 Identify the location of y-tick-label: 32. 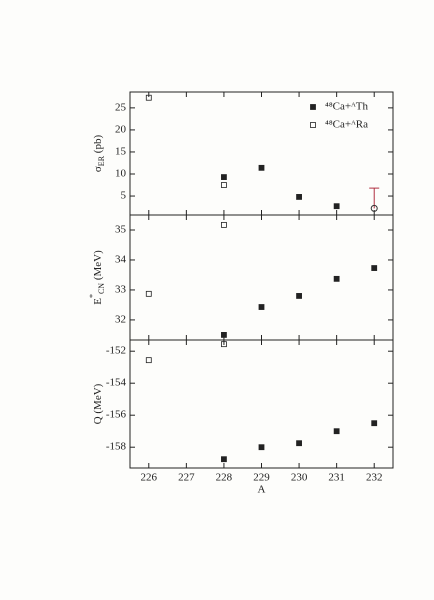
(120, 319).